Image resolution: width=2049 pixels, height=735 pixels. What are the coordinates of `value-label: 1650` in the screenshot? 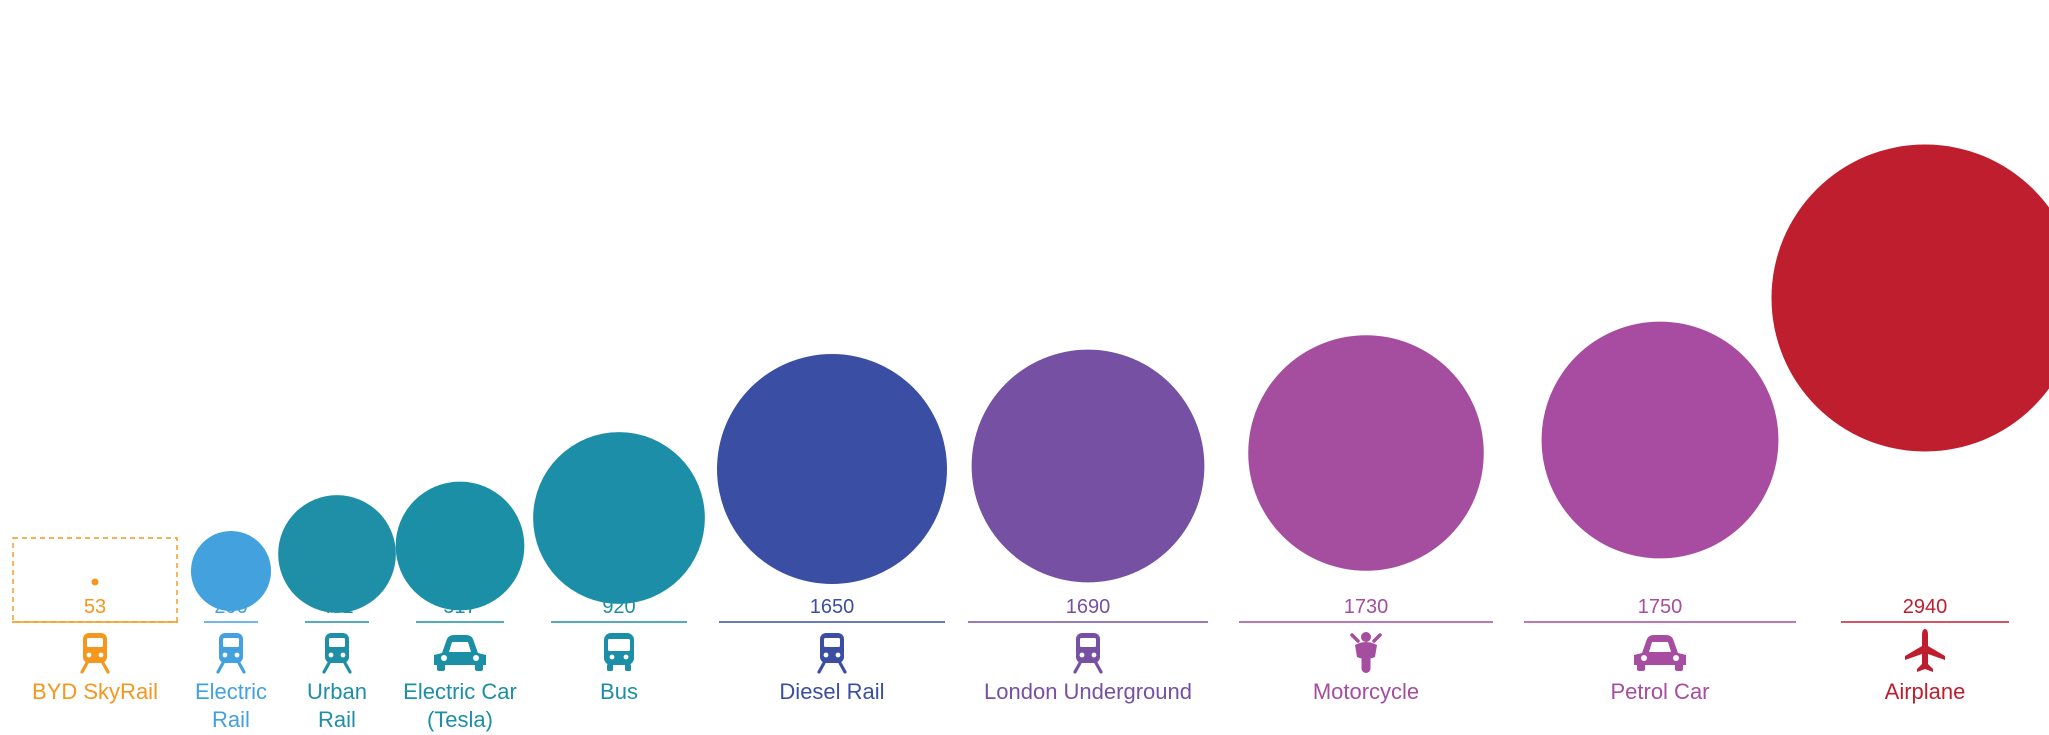 It's located at (832, 607).